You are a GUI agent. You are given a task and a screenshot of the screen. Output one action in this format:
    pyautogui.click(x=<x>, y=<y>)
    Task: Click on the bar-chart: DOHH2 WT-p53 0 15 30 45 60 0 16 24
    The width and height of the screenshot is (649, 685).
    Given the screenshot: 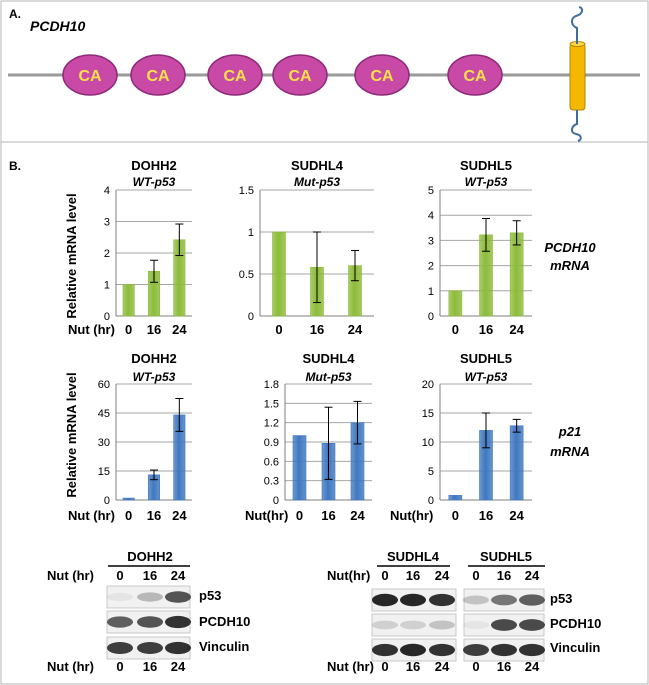 What is the action you would take?
    pyautogui.click(x=145, y=437)
    